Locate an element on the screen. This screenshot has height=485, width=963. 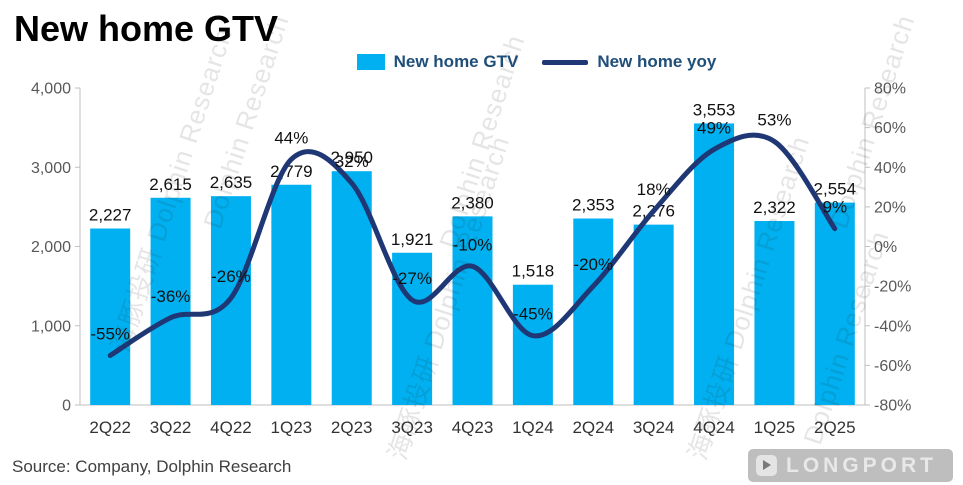
bar-value-label: 2,227 is located at coordinates (110, 215).